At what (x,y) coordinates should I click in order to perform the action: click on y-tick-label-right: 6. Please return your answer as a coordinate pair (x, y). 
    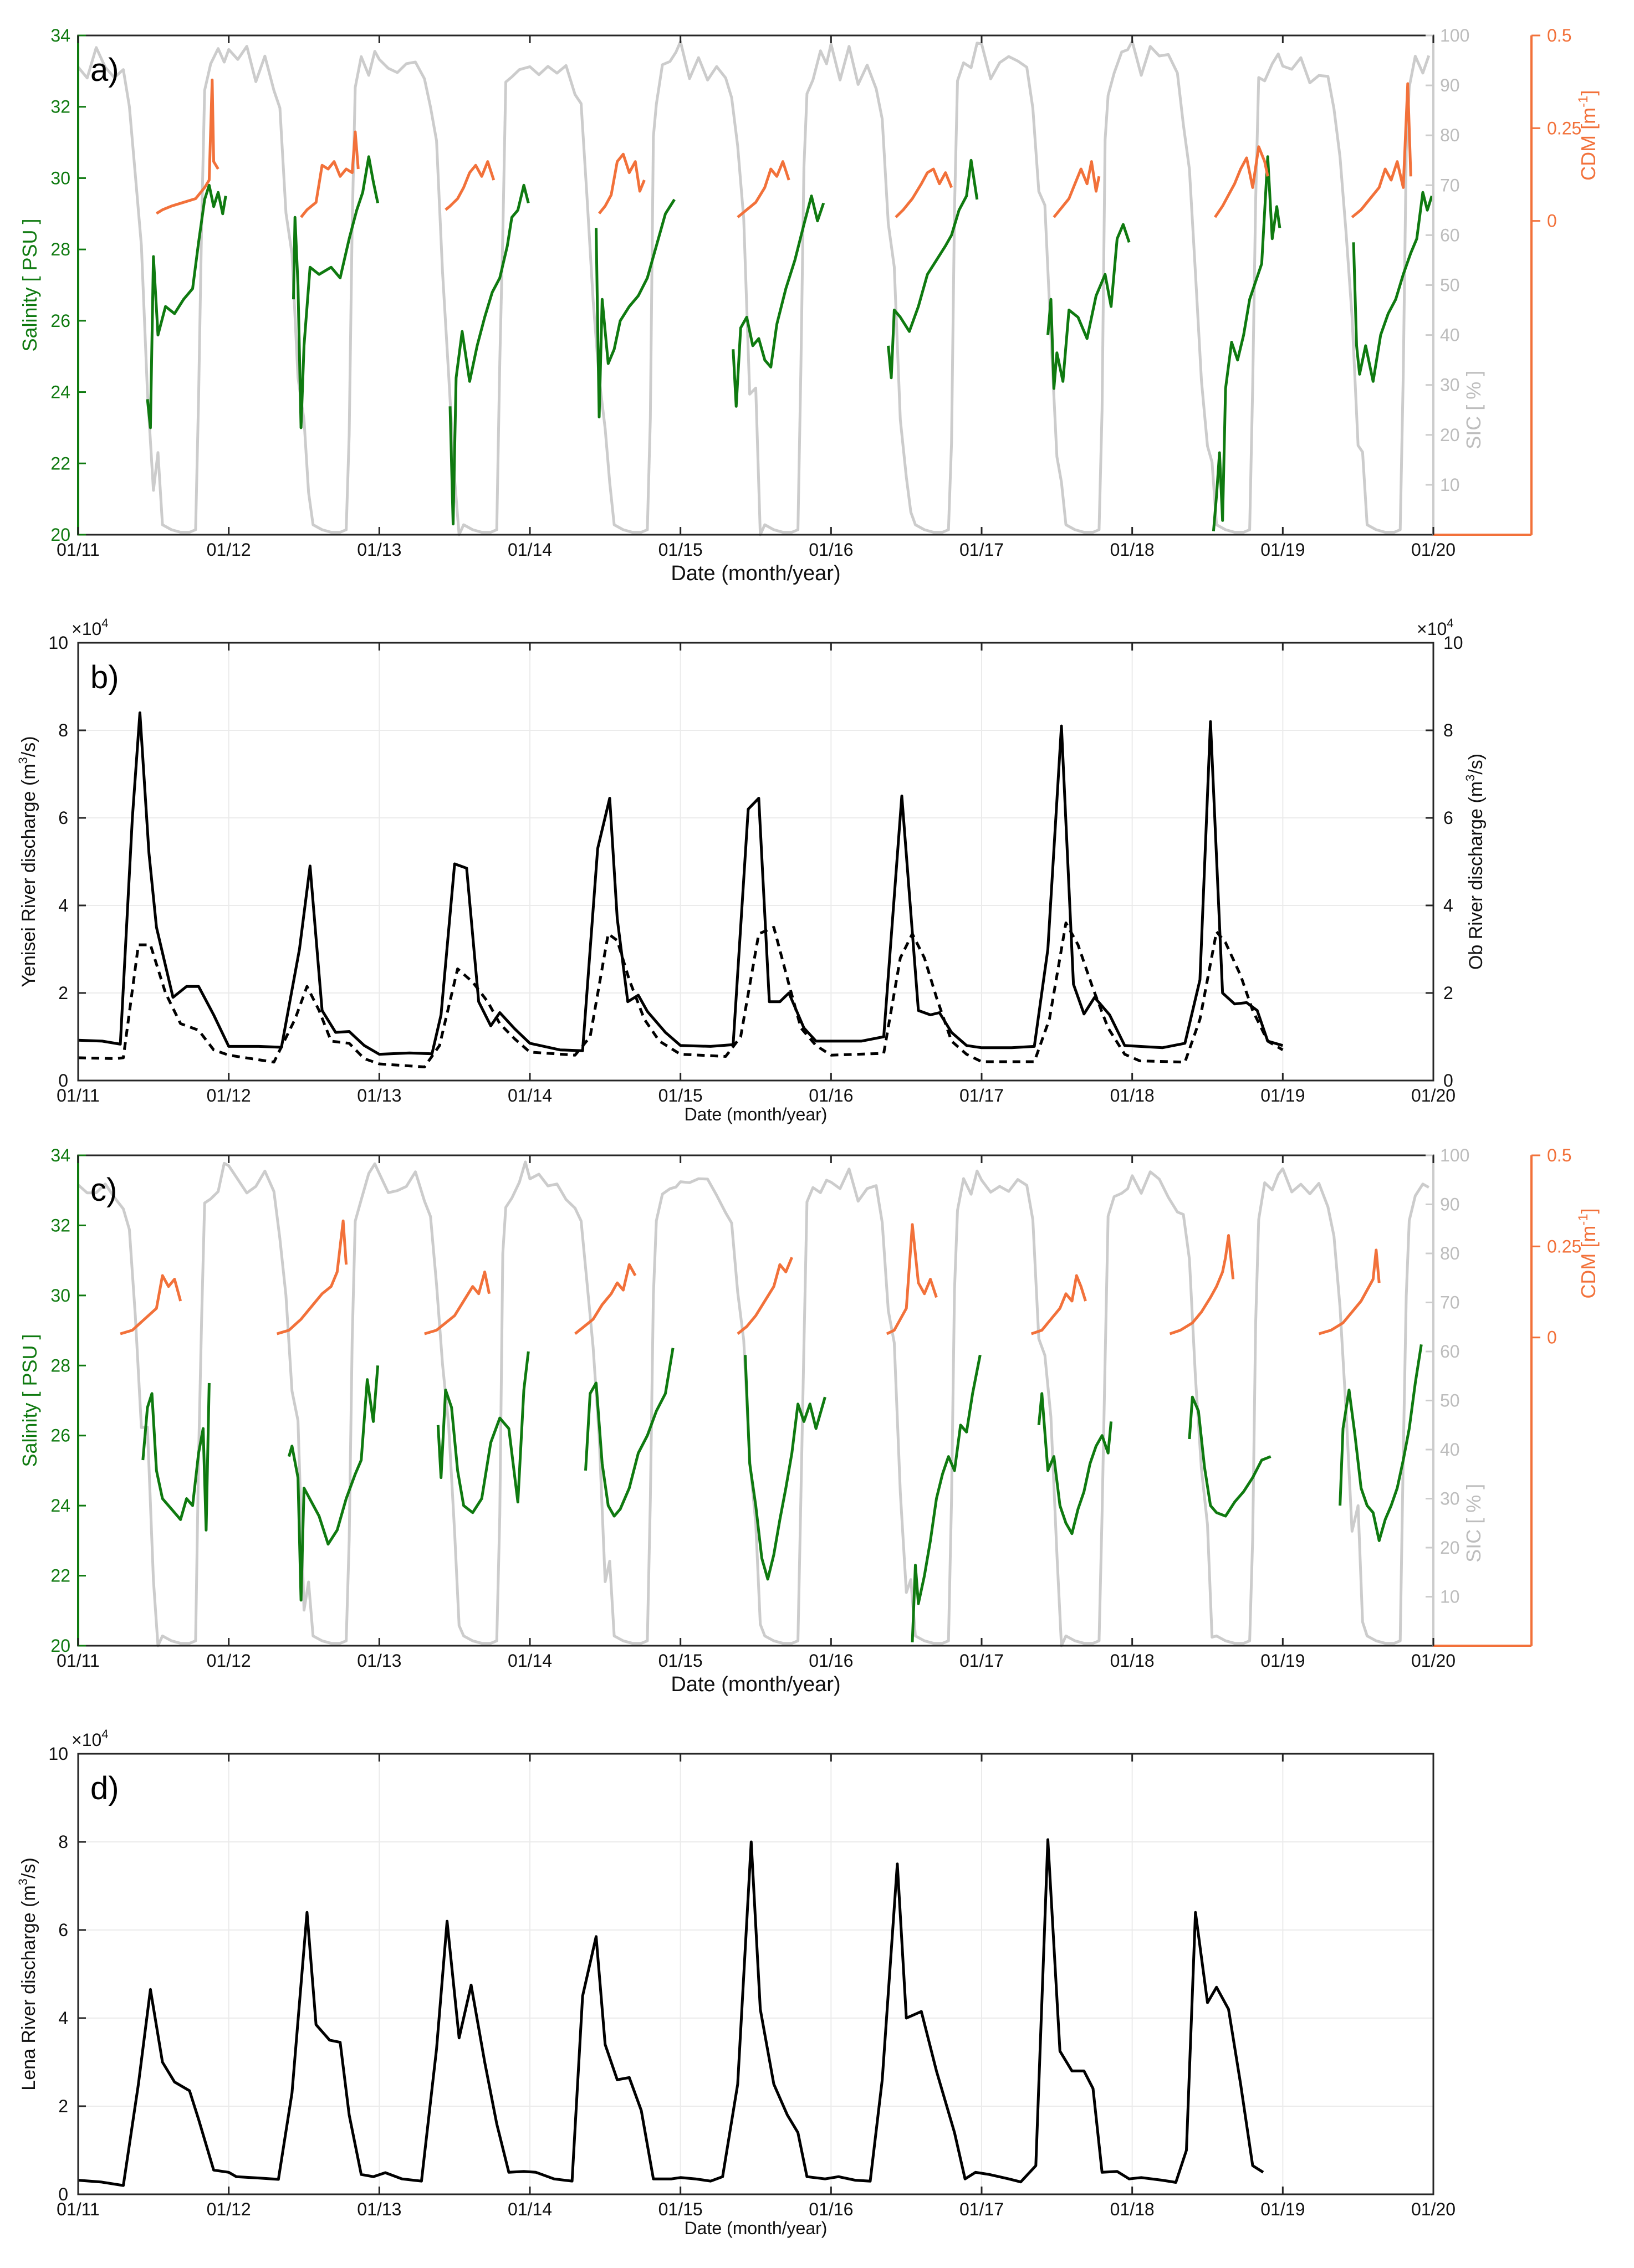
    Looking at the image, I should click on (1448, 818).